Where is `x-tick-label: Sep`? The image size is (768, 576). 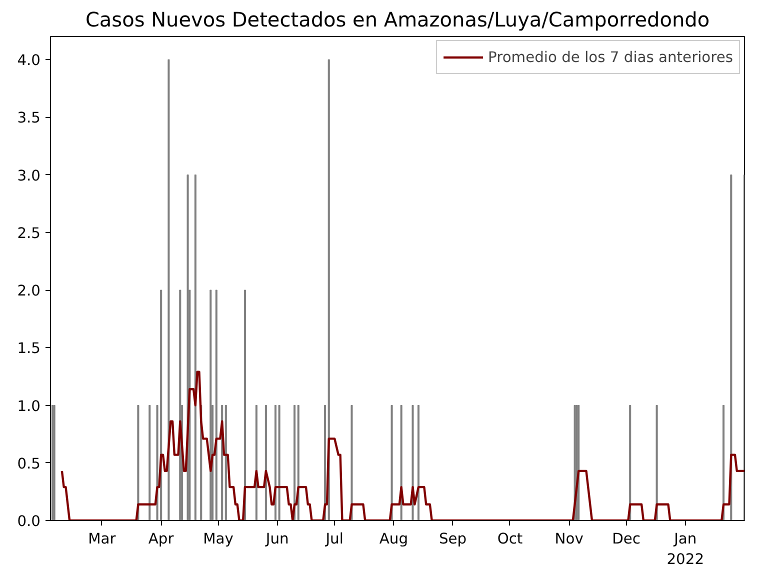 x-tick-label: Sep is located at coordinates (452, 539).